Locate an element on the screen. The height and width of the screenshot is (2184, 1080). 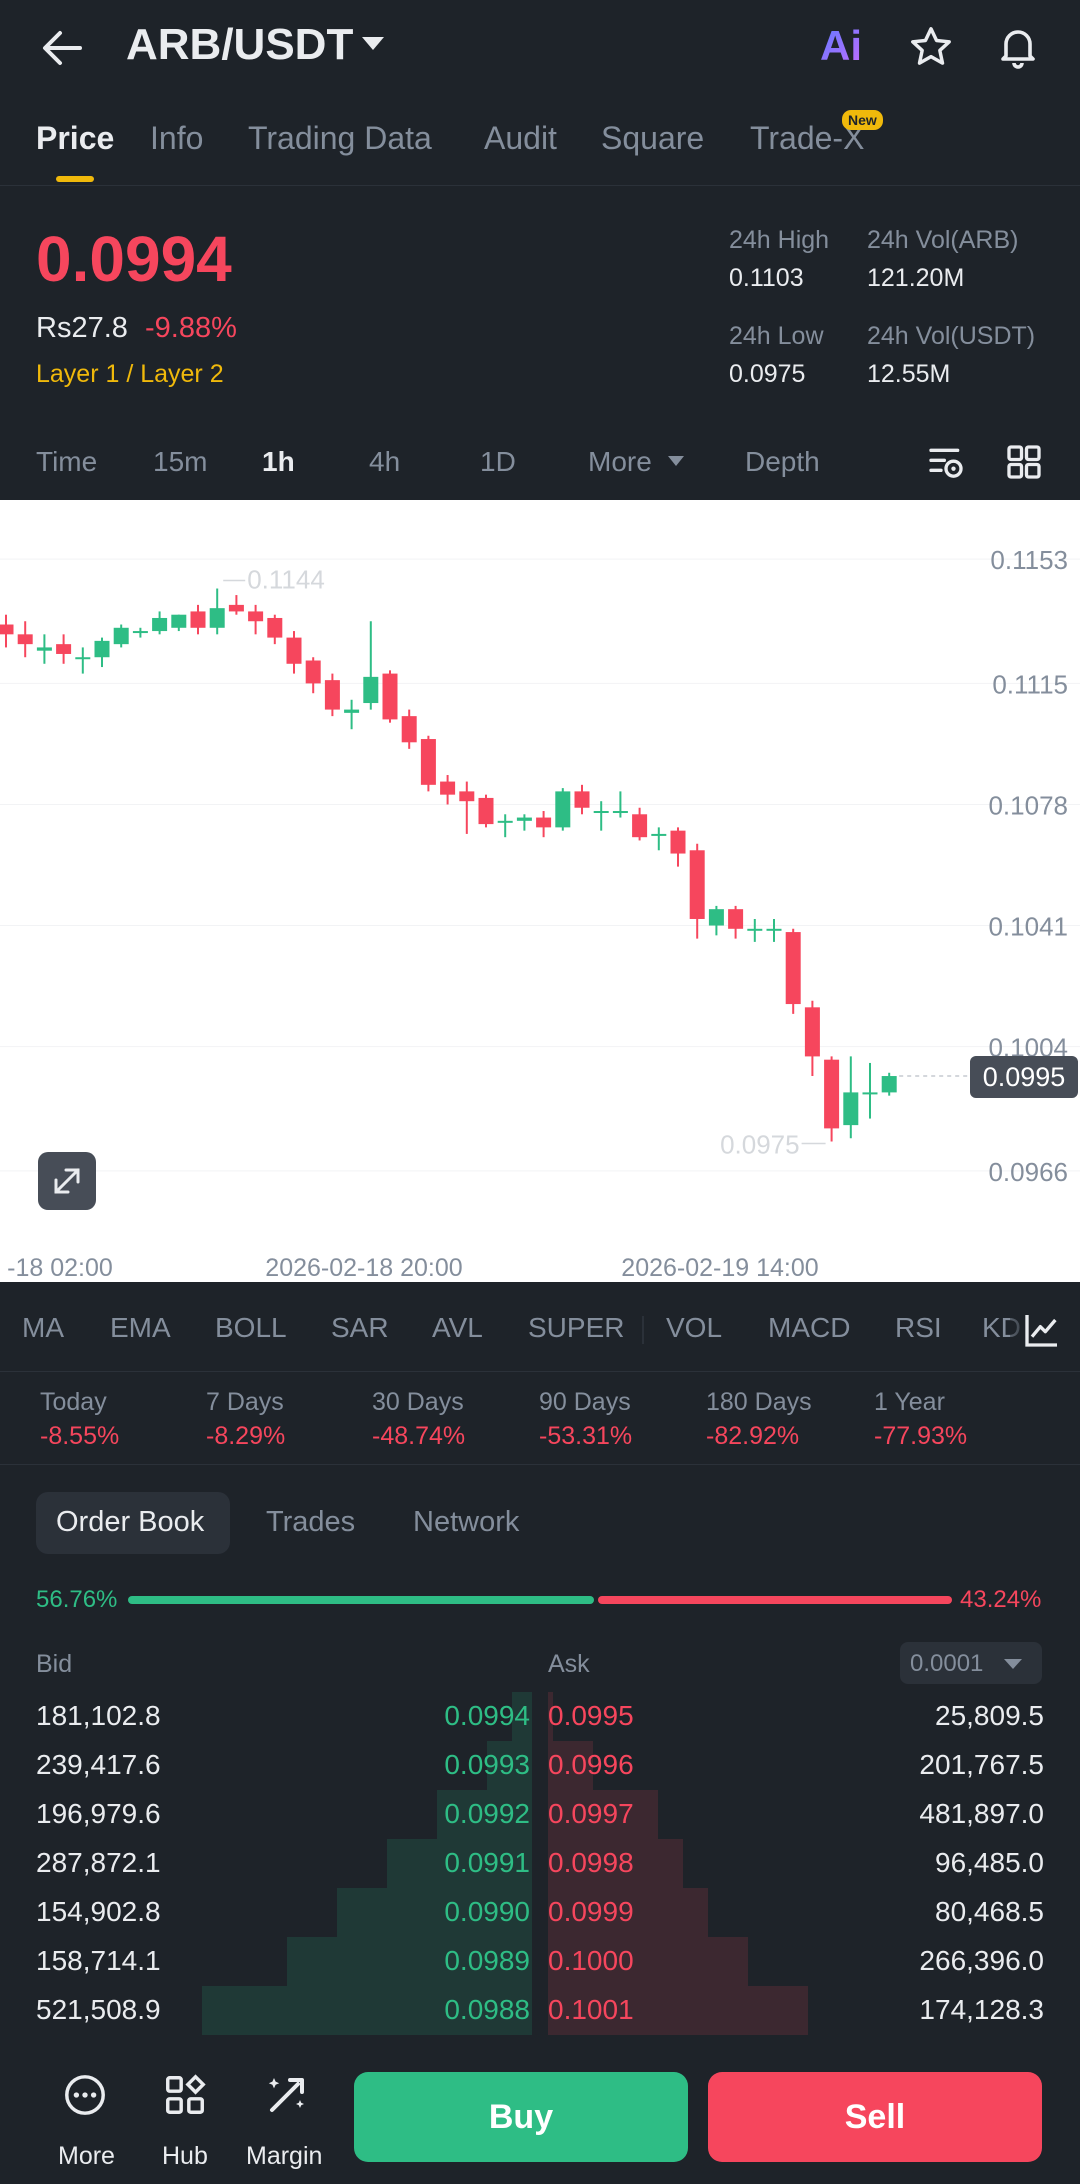
bid-price: 0.0990 is located at coordinates (487, 1911).